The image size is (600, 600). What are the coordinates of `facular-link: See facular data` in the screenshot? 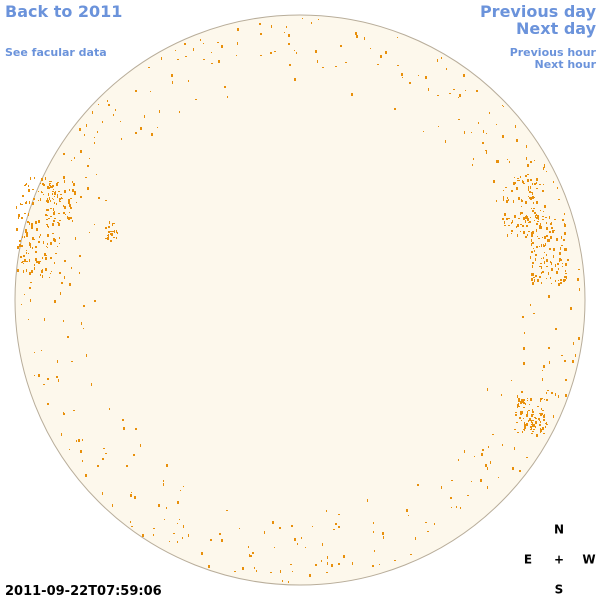 It's located at (56, 52).